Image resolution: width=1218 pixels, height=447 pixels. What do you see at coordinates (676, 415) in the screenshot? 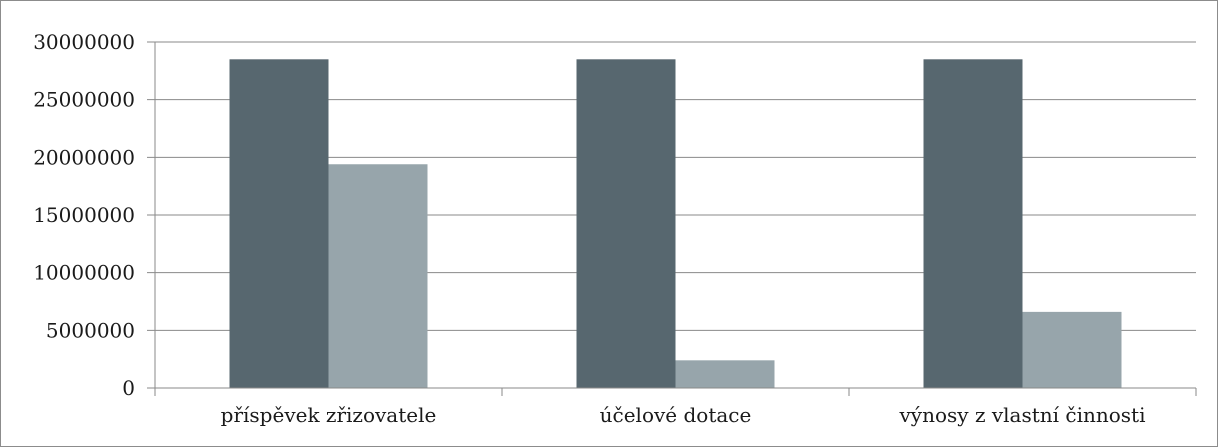
I see `x-category-label: účelové dotace` at bounding box center [676, 415].